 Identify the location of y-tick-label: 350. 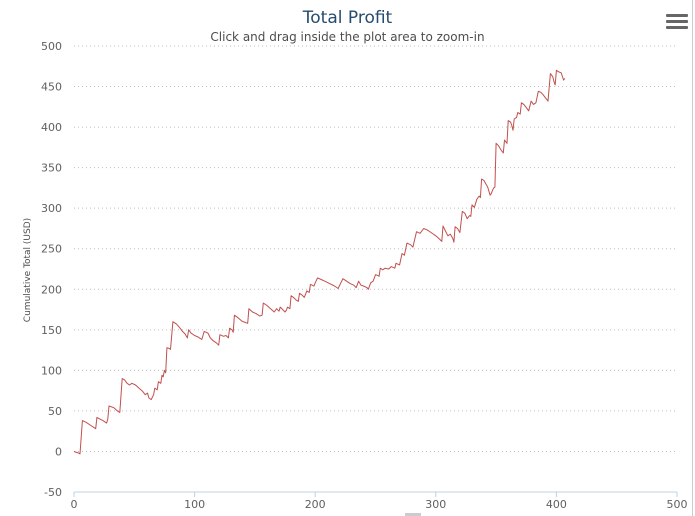
(51, 168).